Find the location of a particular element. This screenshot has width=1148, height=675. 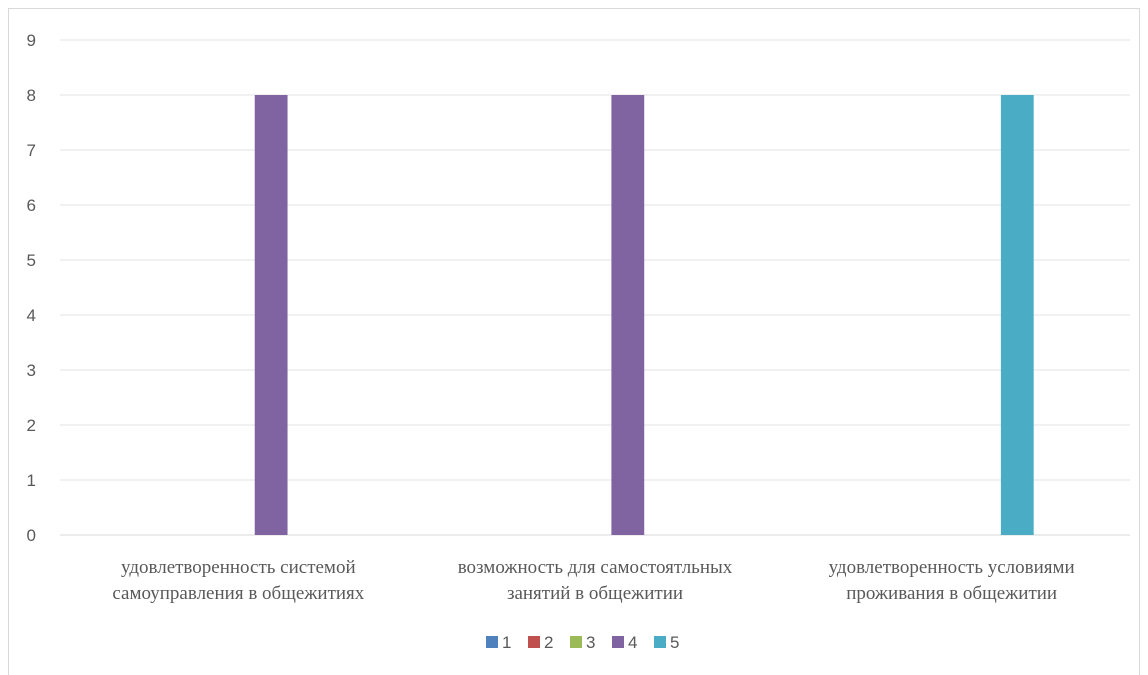

x-category-label: удовлетворенность условиями is located at coordinates (952, 567).